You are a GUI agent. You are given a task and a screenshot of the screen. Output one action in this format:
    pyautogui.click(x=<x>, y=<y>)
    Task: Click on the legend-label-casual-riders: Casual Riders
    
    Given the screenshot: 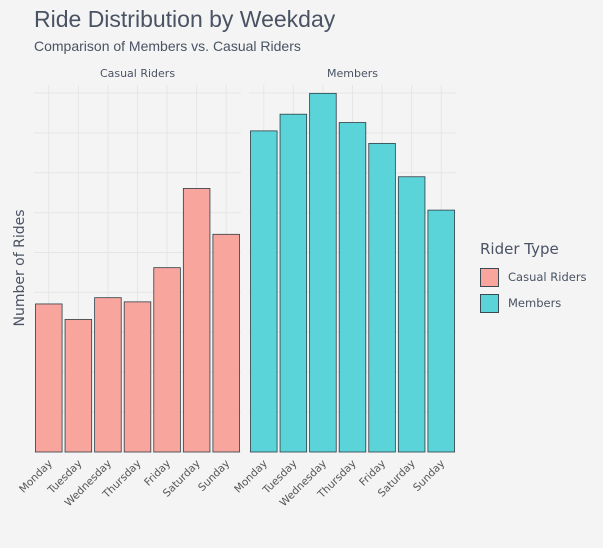 What is the action you would take?
    pyautogui.click(x=547, y=277)
    